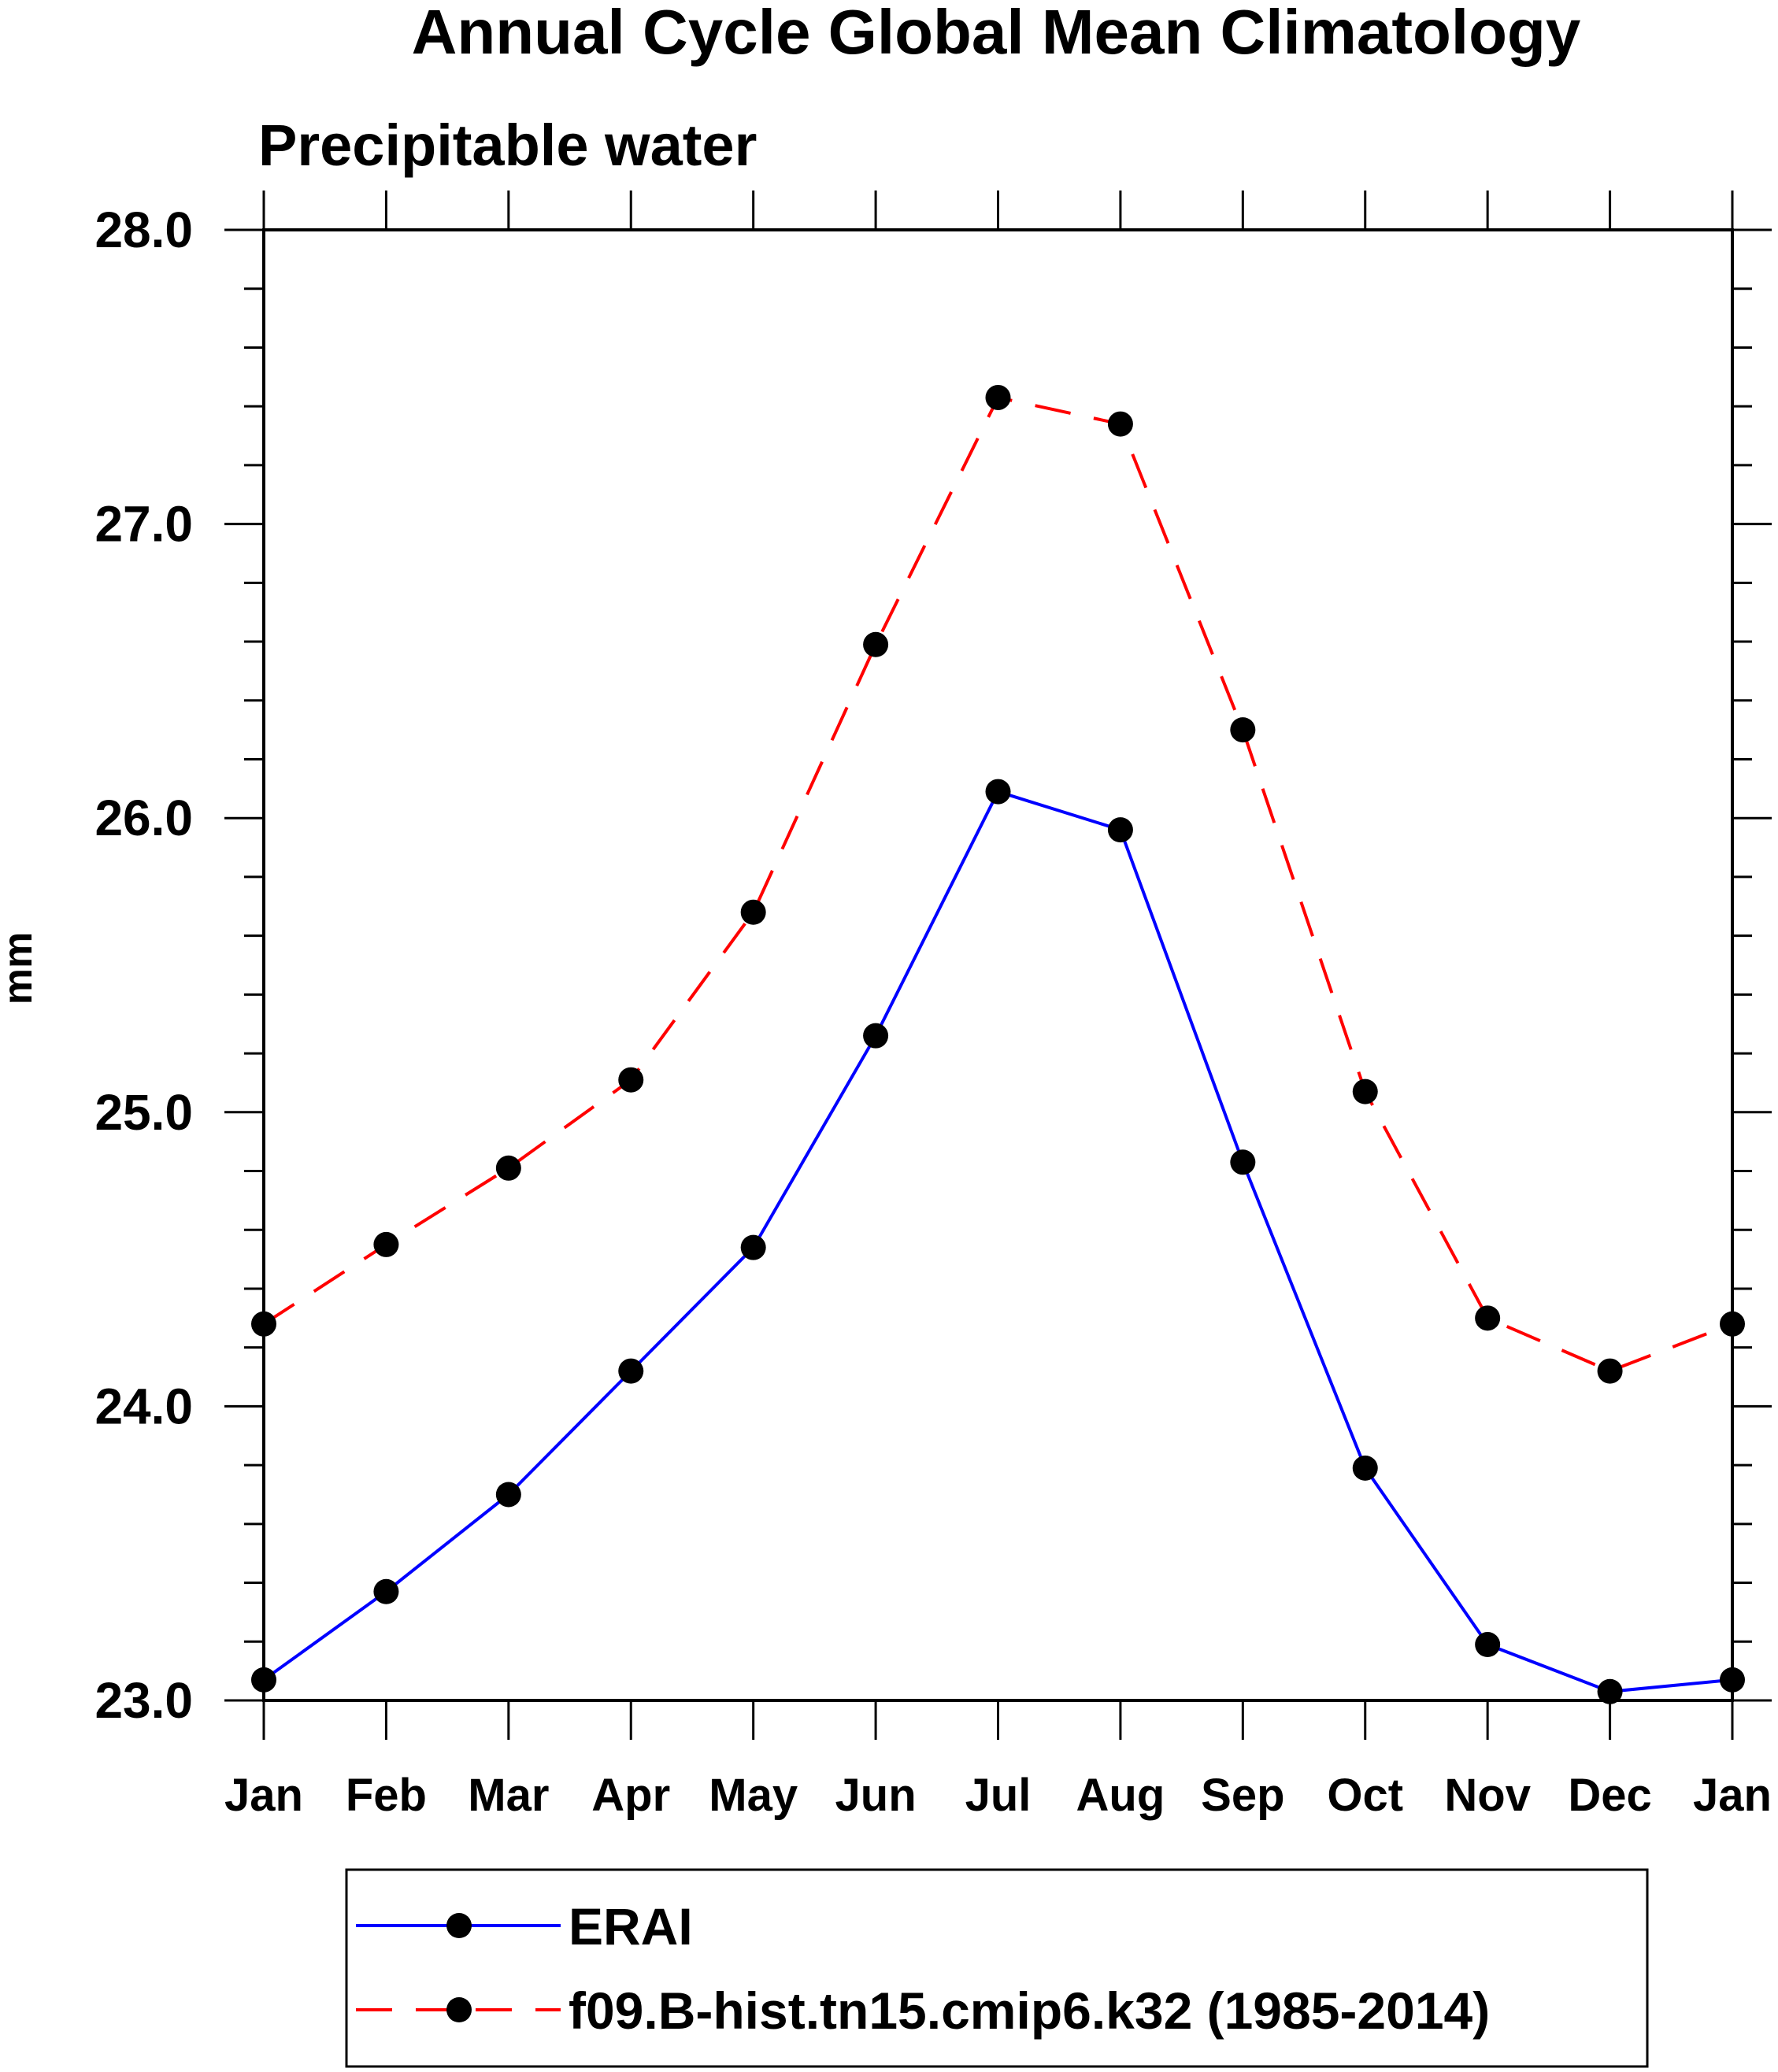 The width and height of the screenshot is (1778, 2072). Describe the element at coordinates (508, 1795) in the screenshot. I see `x-tick-label: Mar` at that location.